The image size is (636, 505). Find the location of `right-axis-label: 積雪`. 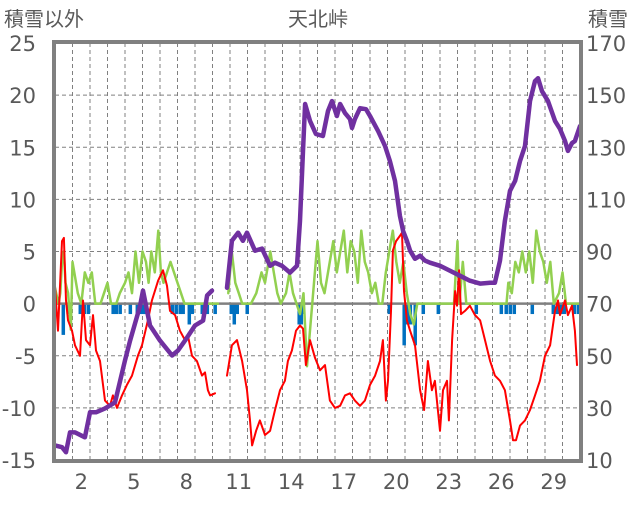

right-axis-label: 積雪 is located at coordinates (608, 19).